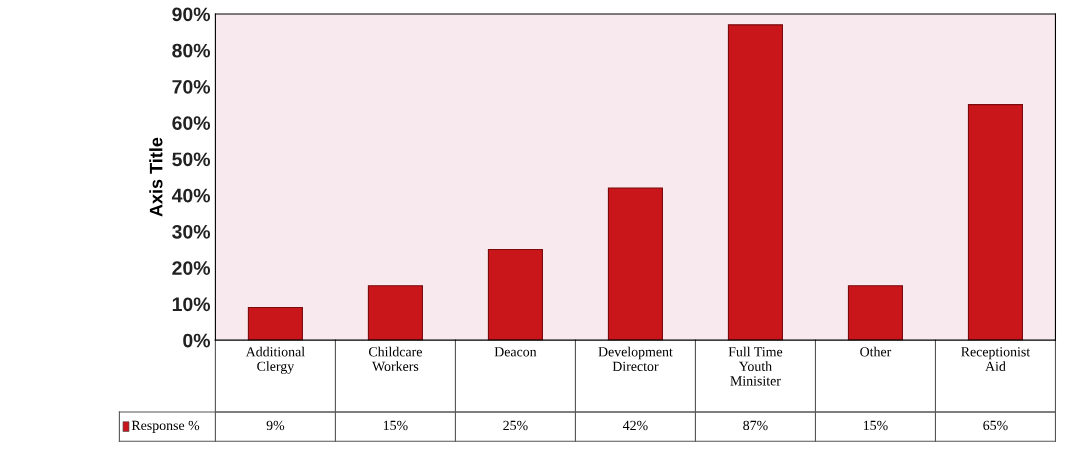 The height and width of the screenshot is (466, 1077). I want to click on y-tick-label: 30%, so click(191, 231).